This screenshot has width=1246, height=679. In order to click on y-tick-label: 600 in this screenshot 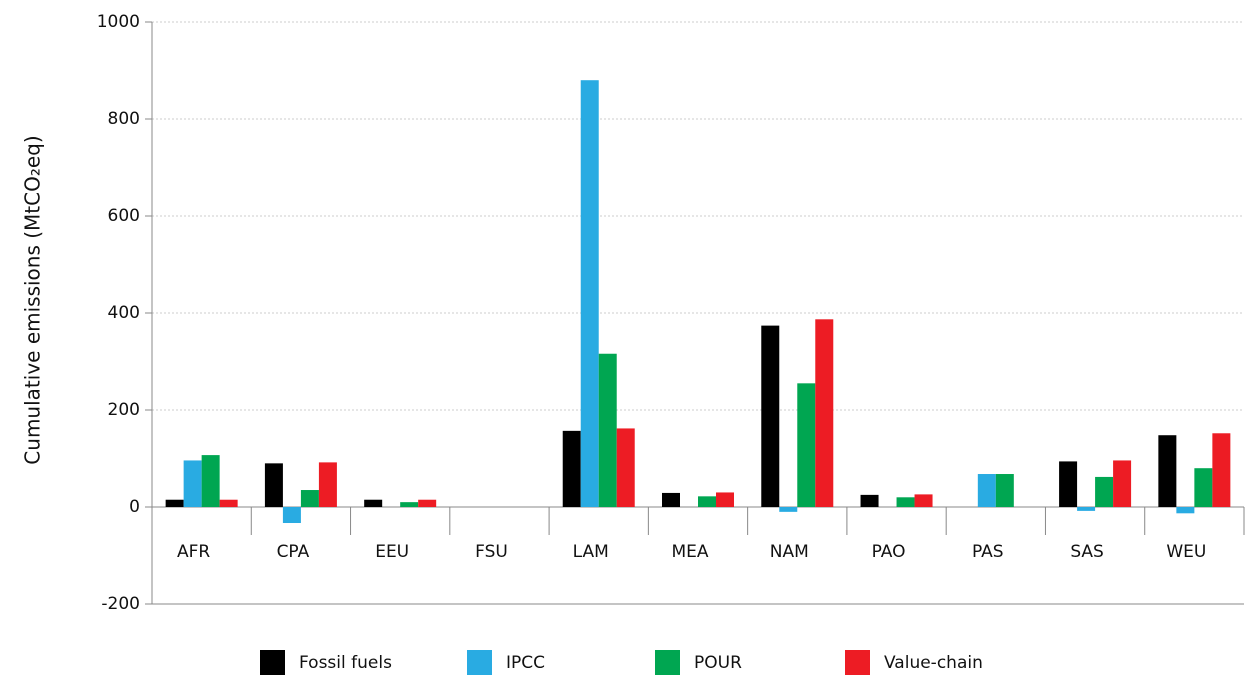, I will do `click(124, 216)`.